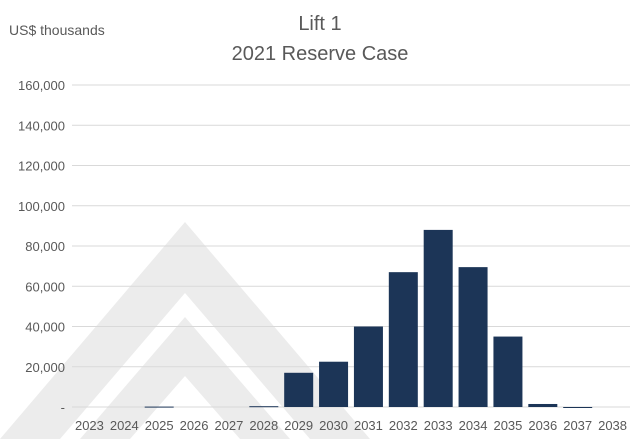  Describe the element at coordinates (542, 425) in the screenshot. I see `x-tick-label: 2036` at that location.